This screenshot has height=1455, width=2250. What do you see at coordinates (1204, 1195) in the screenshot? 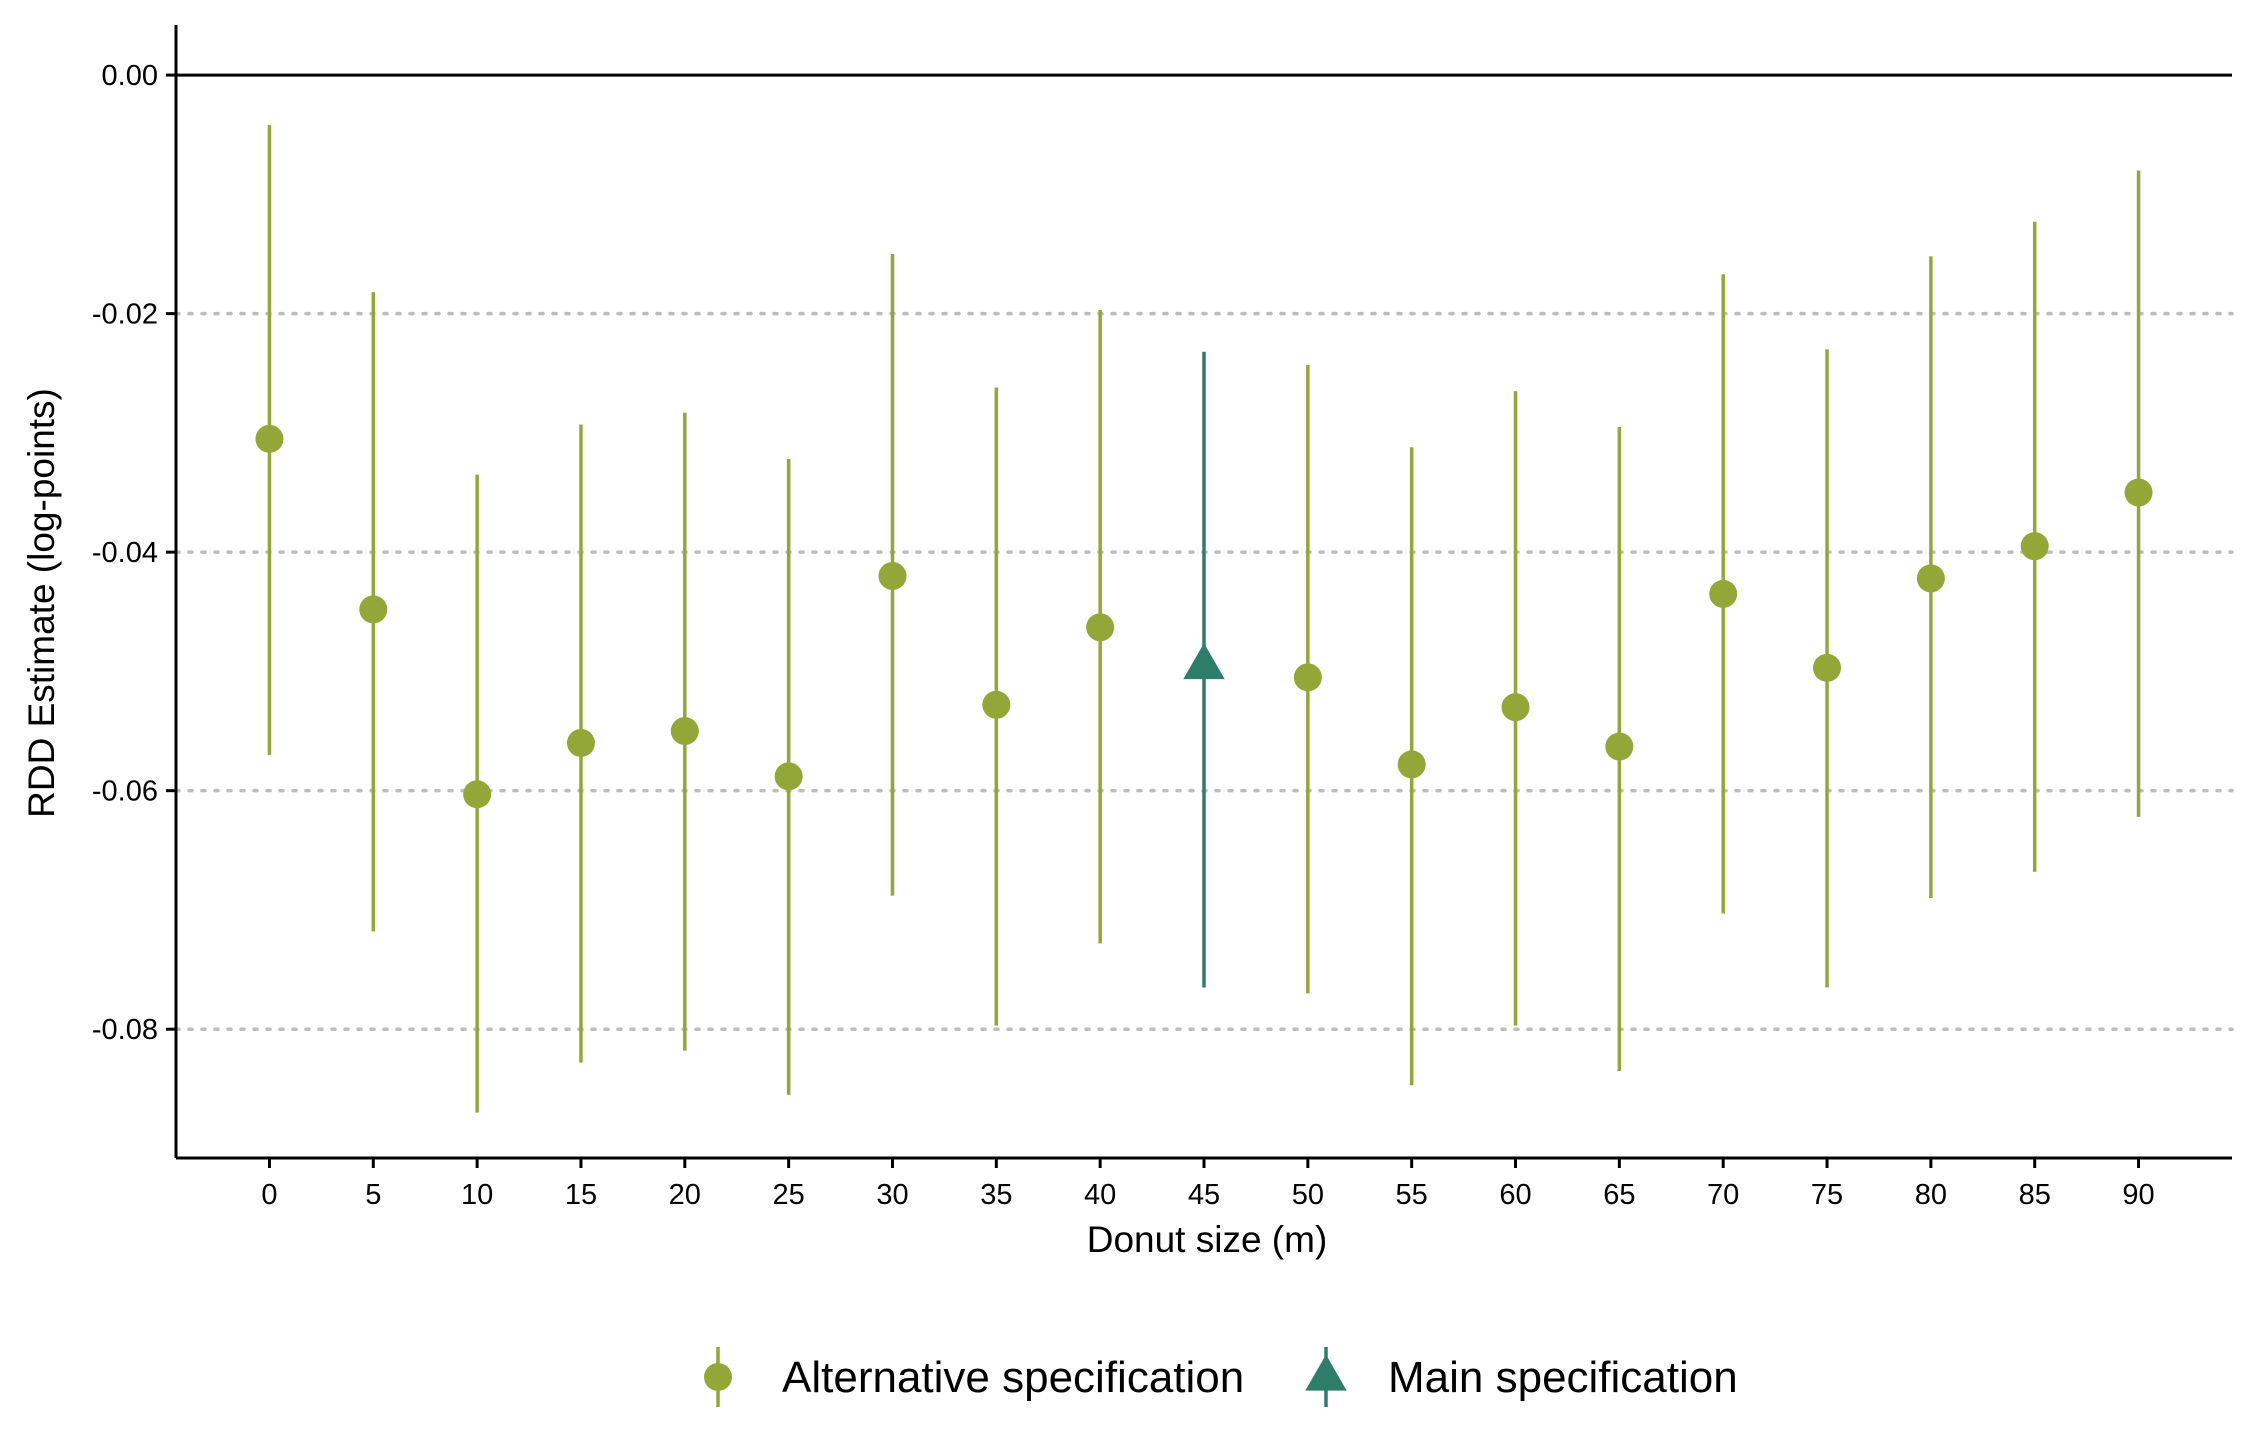
I see `x-tick-label: 45` at bounding box center [1204, 1195].